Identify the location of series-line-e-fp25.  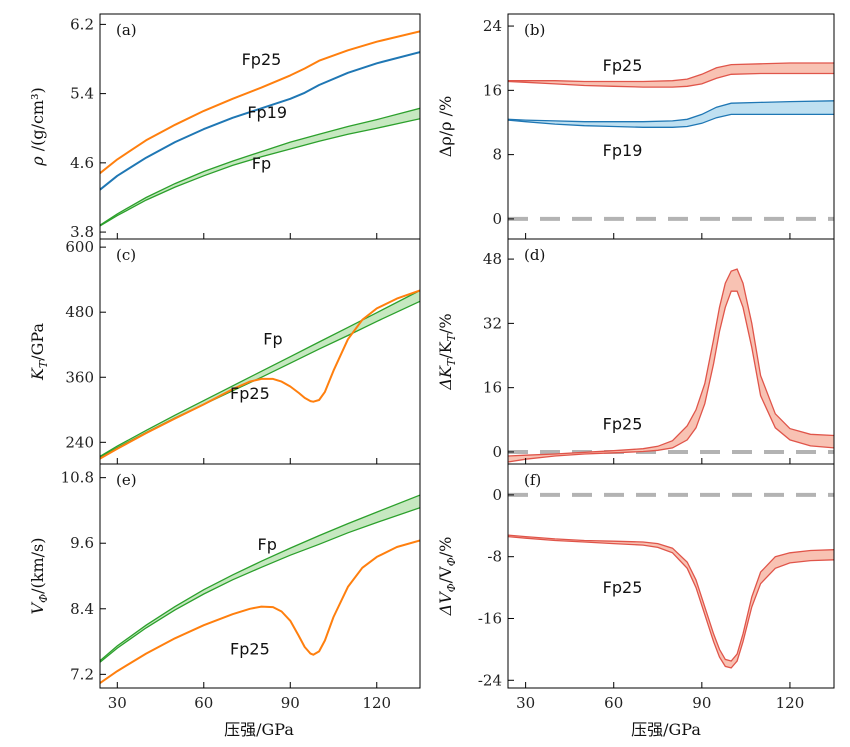
(260, 611).